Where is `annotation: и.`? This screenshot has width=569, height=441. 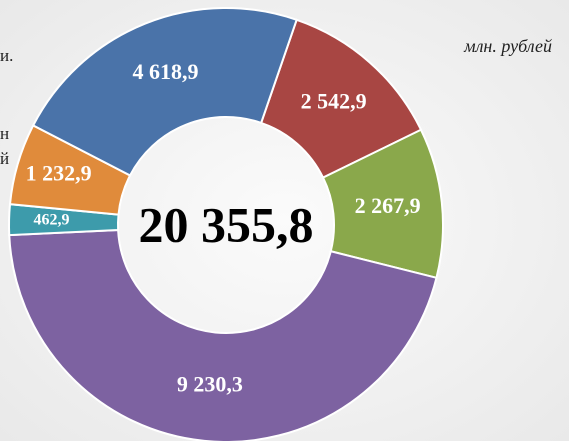
annotation: и. is located at coordinates (6, 55).